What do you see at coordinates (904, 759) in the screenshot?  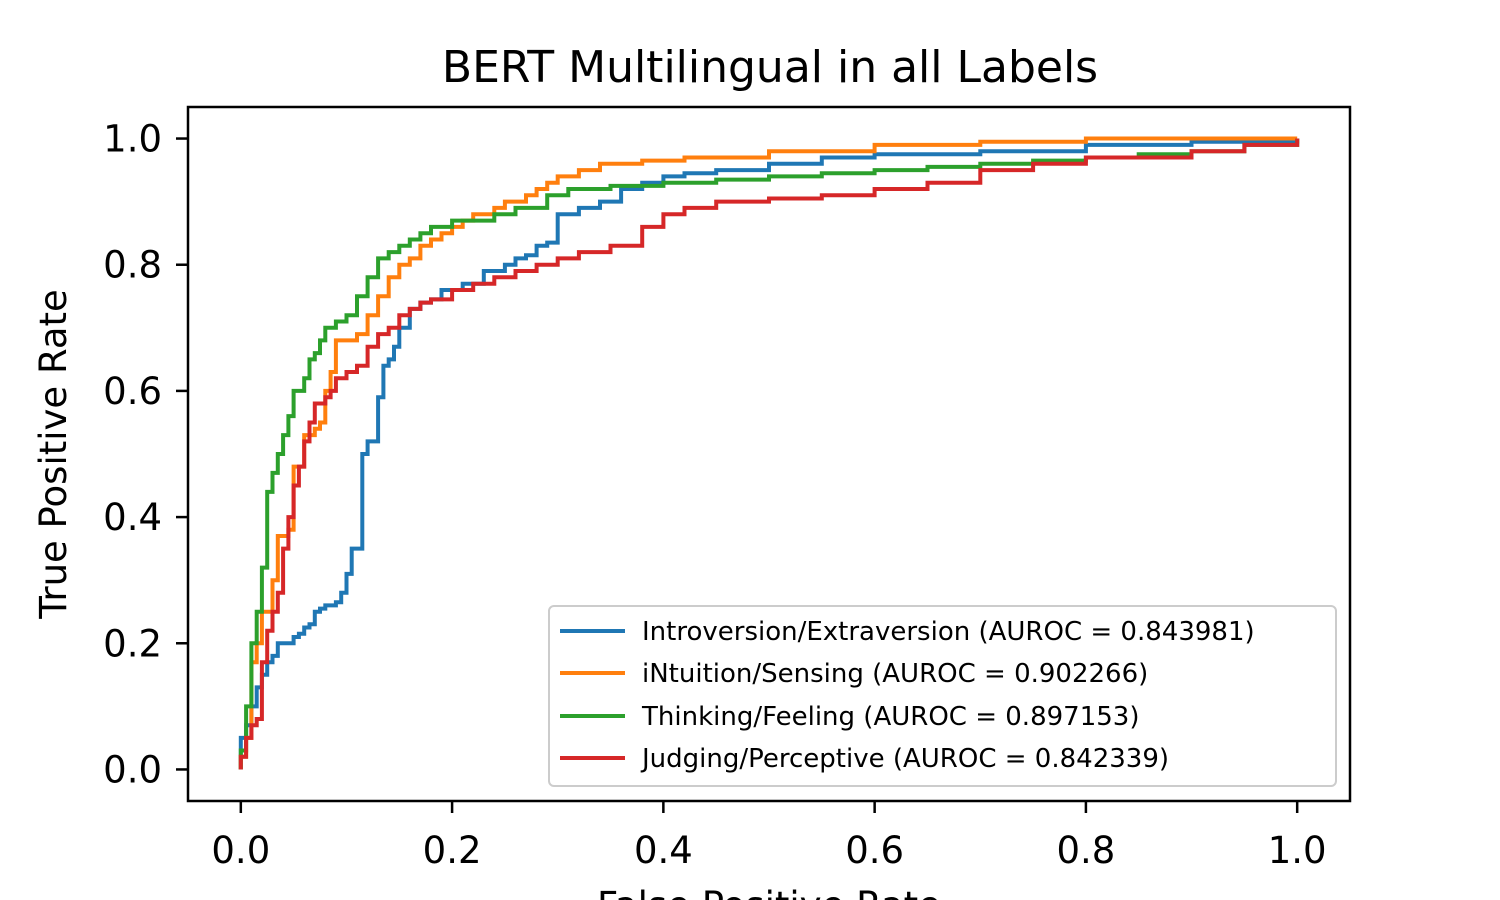 I see `legend-label-judging: Judging/Perceptive (AUROC = 0.842339)` at bounding box center [904, 759].